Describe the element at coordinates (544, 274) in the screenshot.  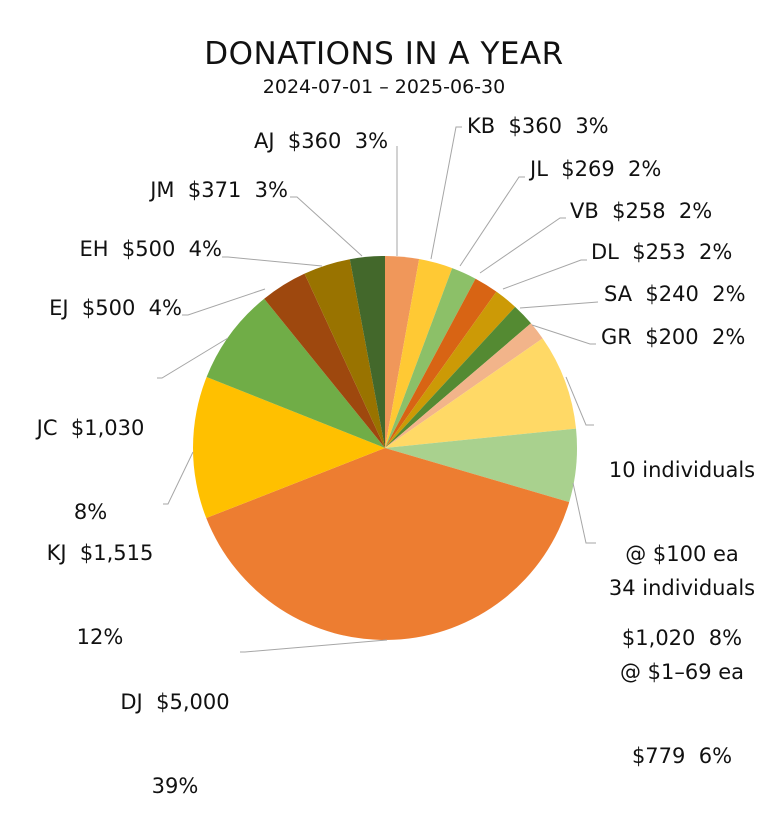
I see `leader-line-dl` at that location.